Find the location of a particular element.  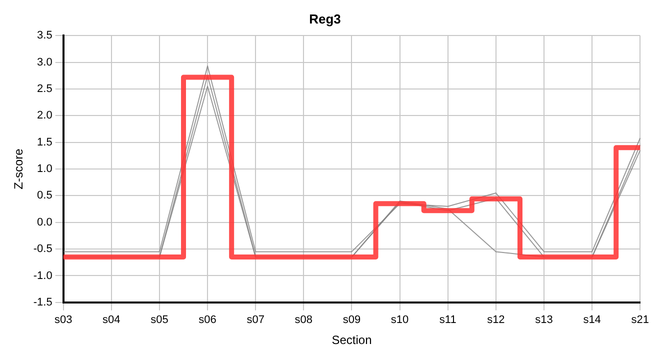

y-tick-label: 3.5 is located at coordinates (44, 36).